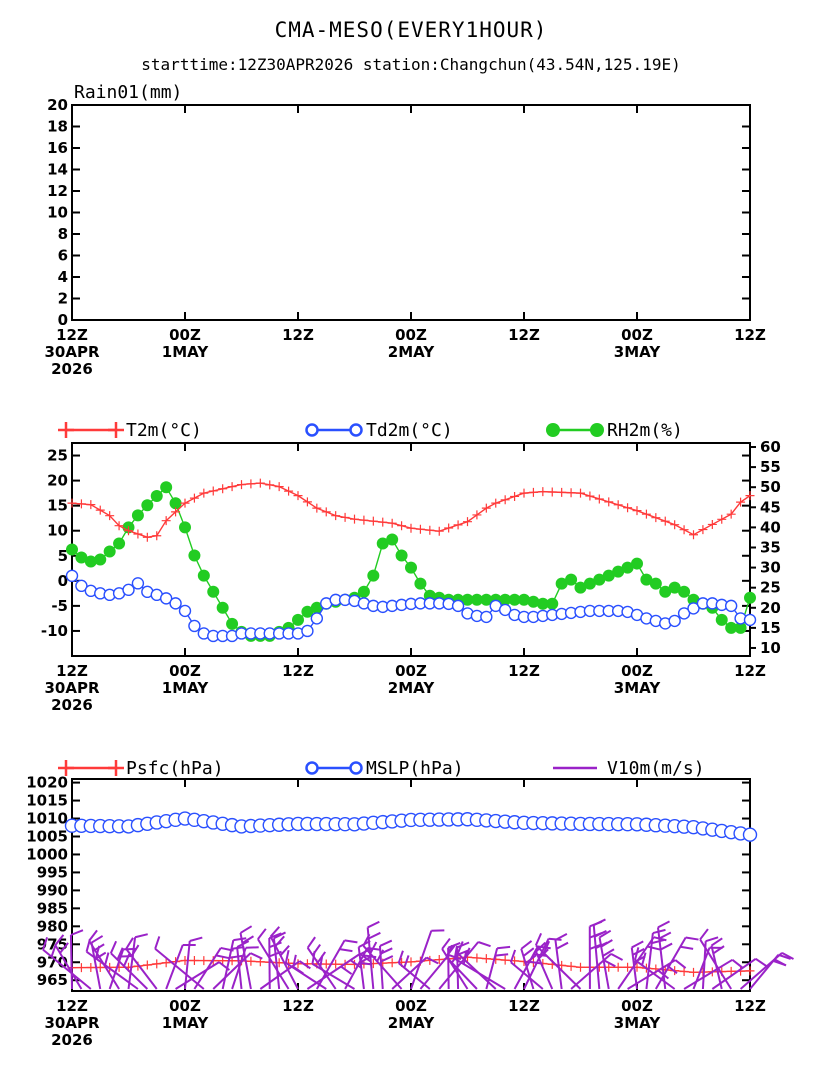  What do you see at coordinates (186, 688) in the screenshot?
I see `x-tick-label: 1MAY` at bounding box center [186, 688].